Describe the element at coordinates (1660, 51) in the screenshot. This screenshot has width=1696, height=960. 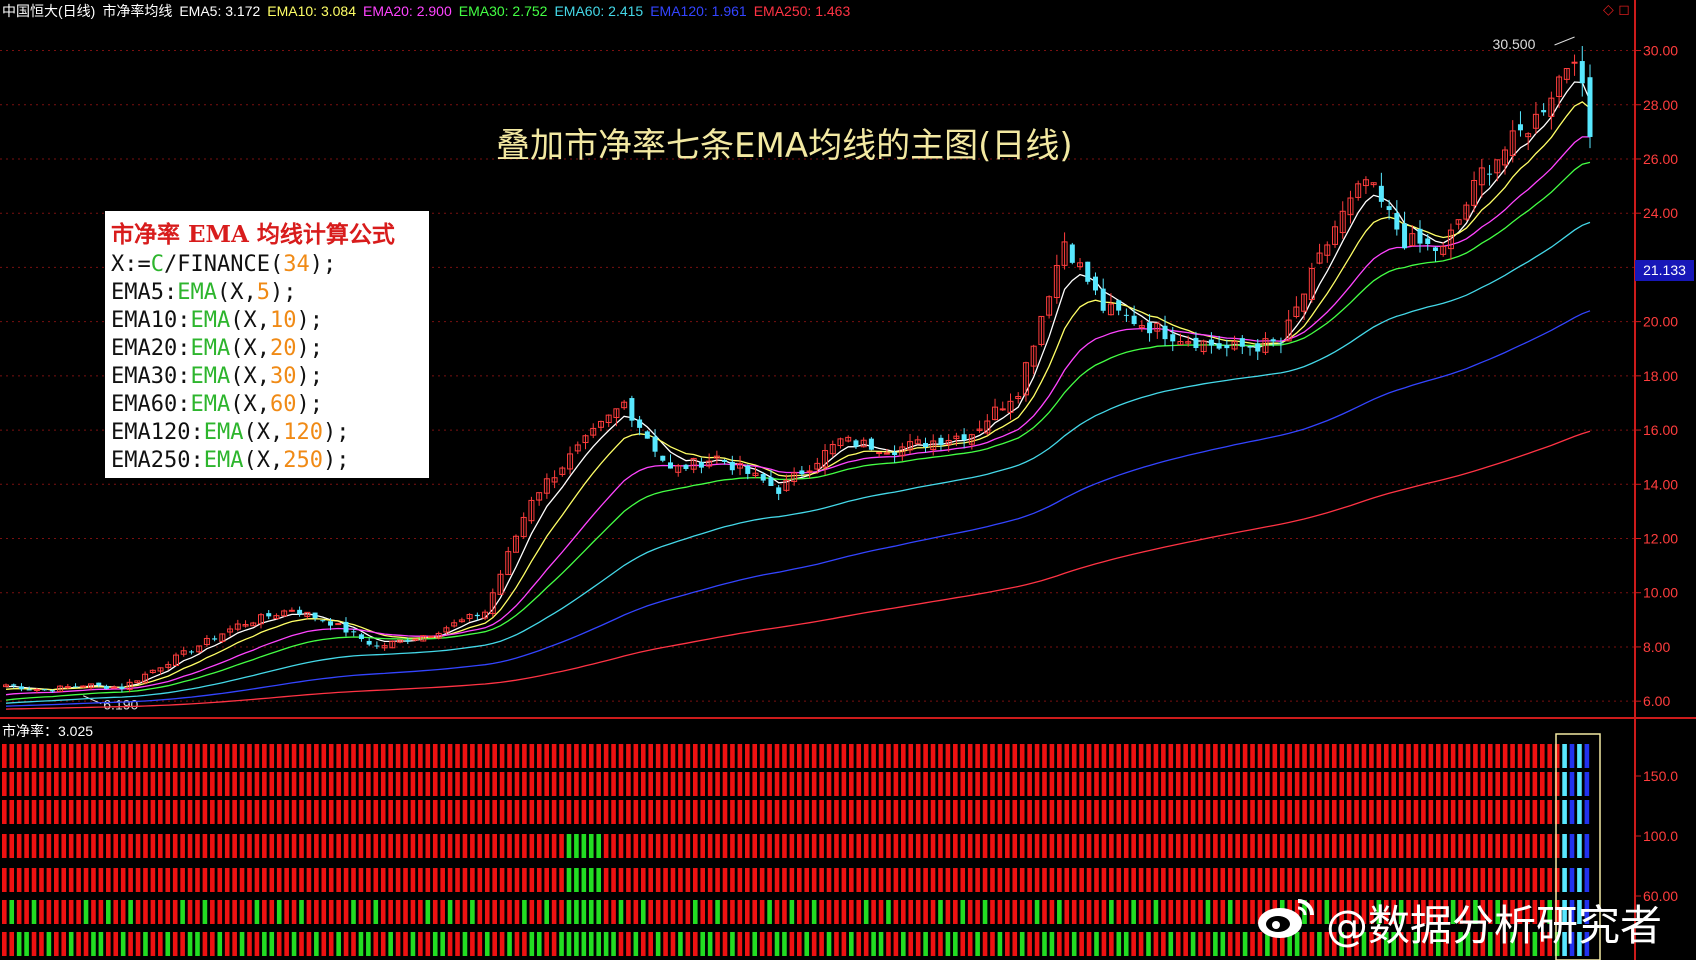
I see `y-tick-label: 30.00` at that location.